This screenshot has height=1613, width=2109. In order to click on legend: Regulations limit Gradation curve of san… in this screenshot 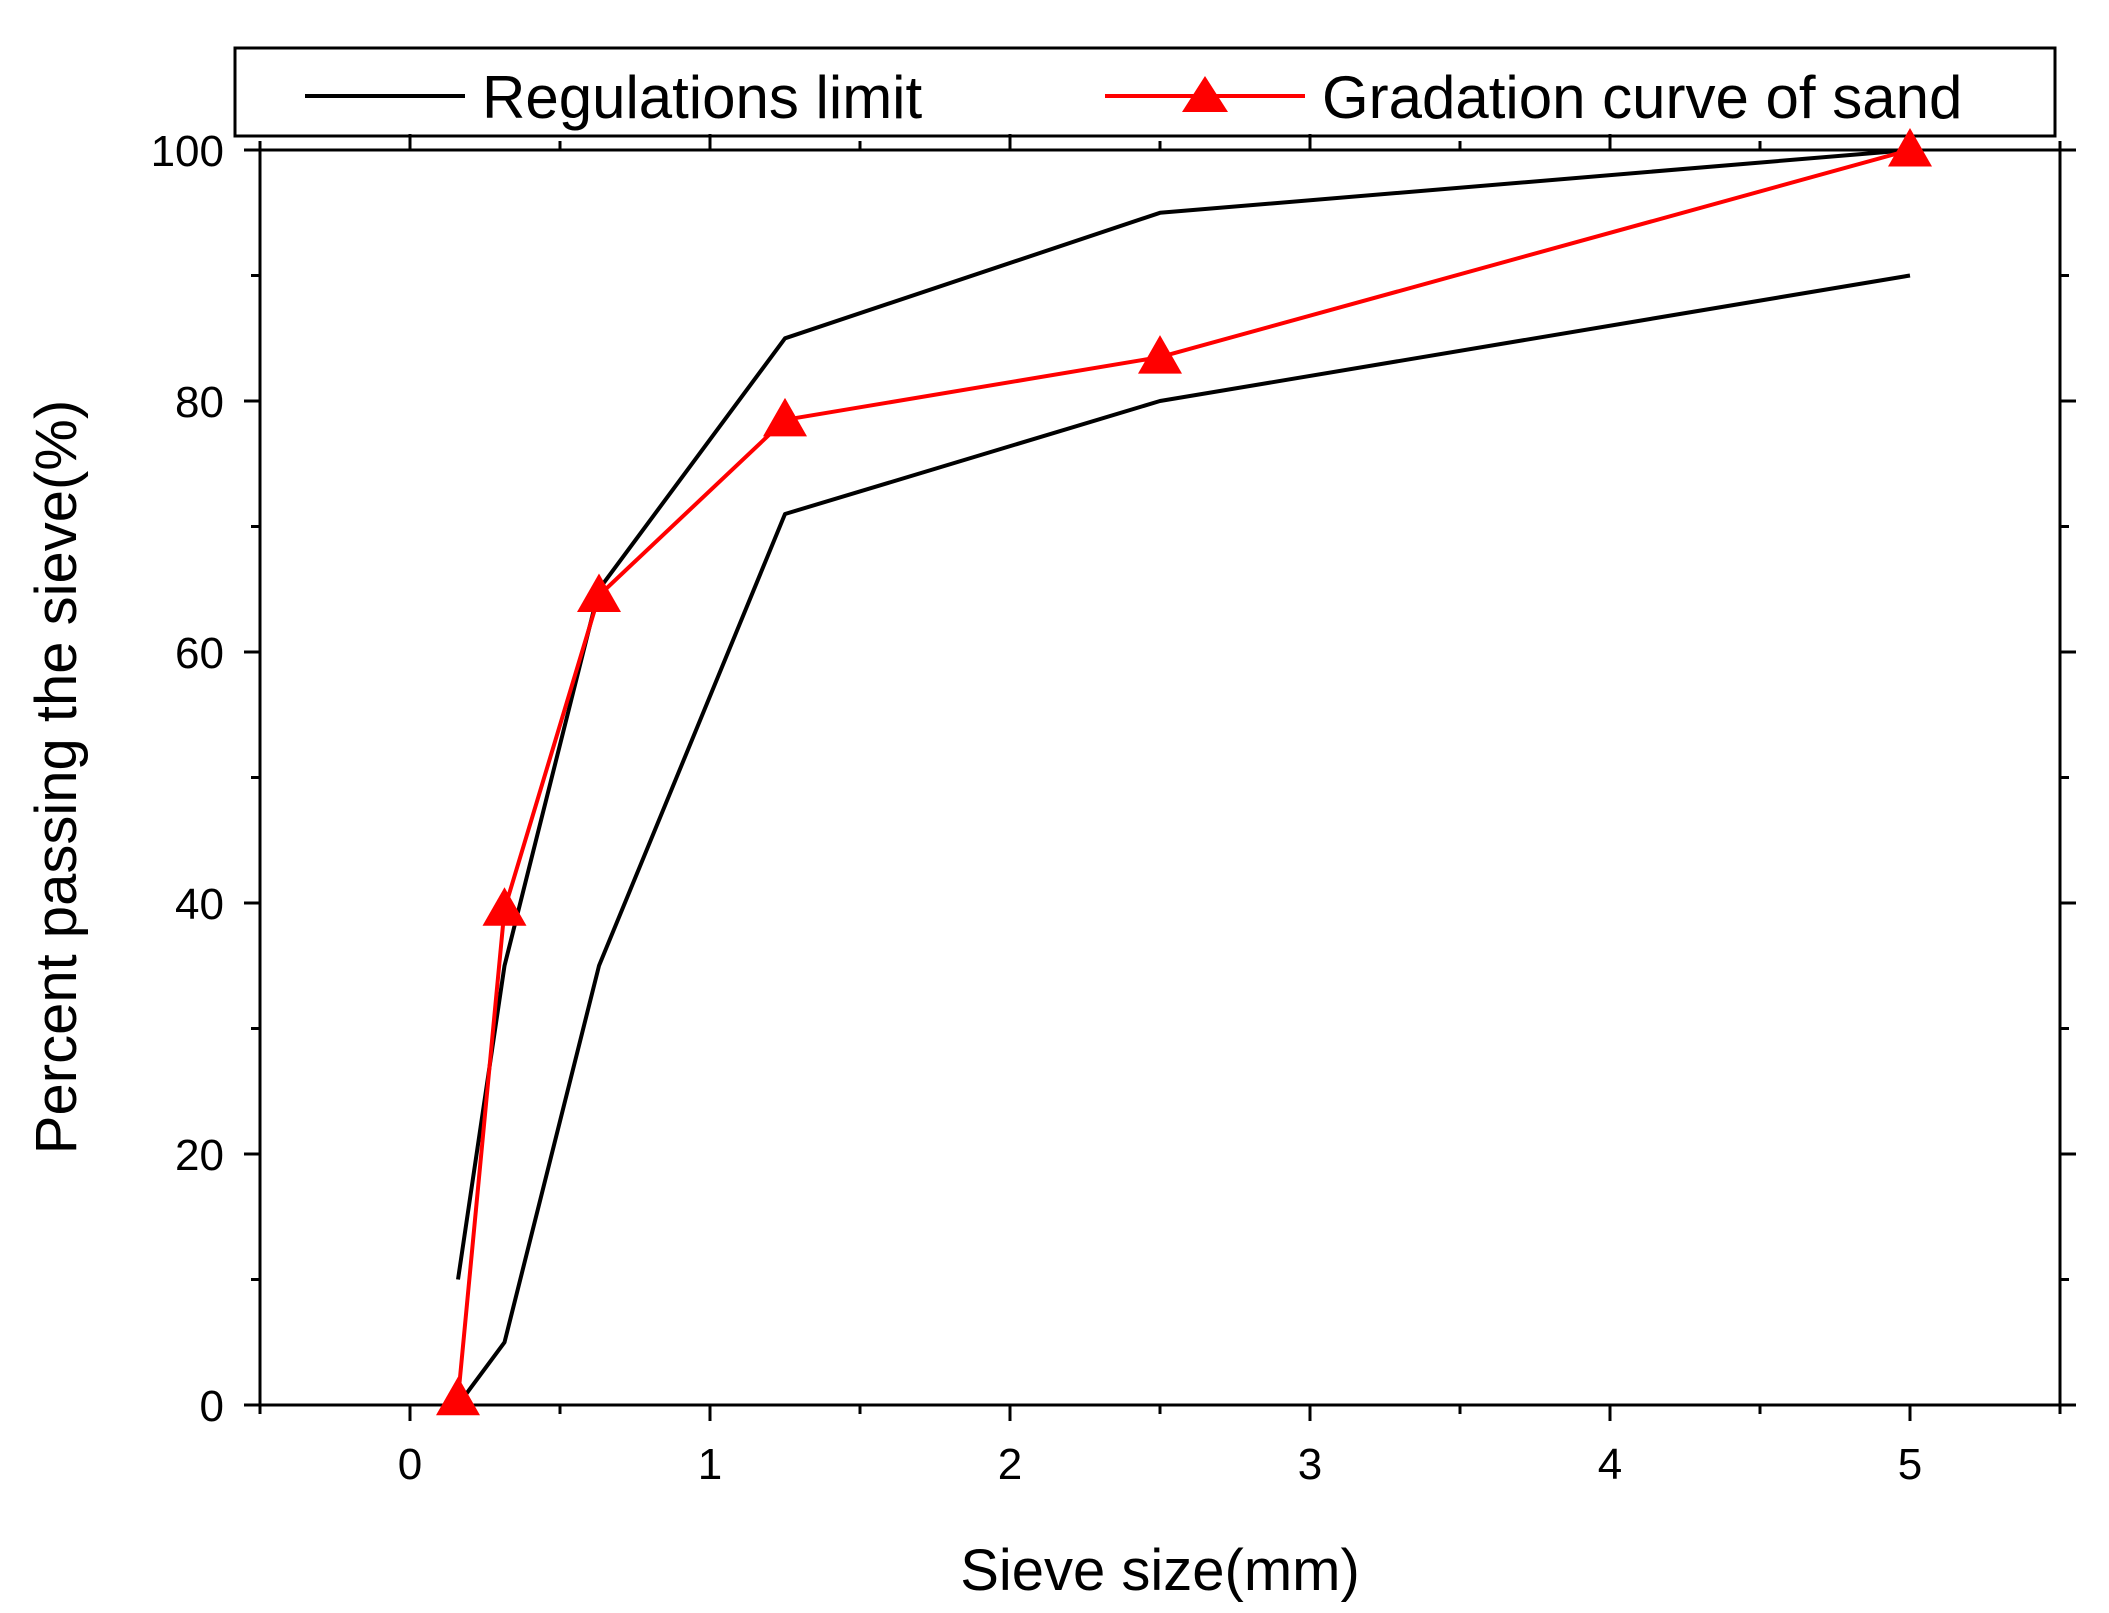, I will do `click(1145, 92)`.